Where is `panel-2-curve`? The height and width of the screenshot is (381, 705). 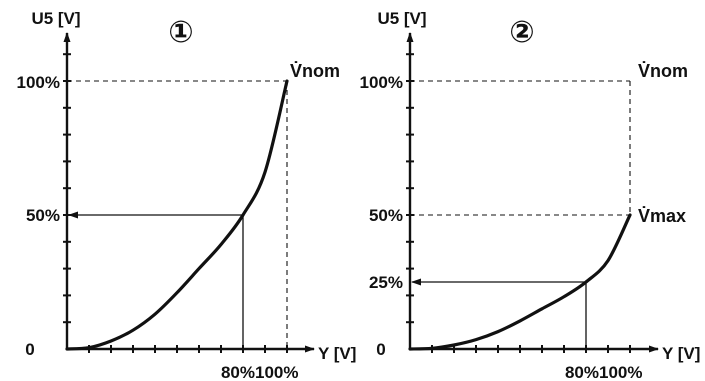
panel-2-curve is located at coordinates (520, 282).